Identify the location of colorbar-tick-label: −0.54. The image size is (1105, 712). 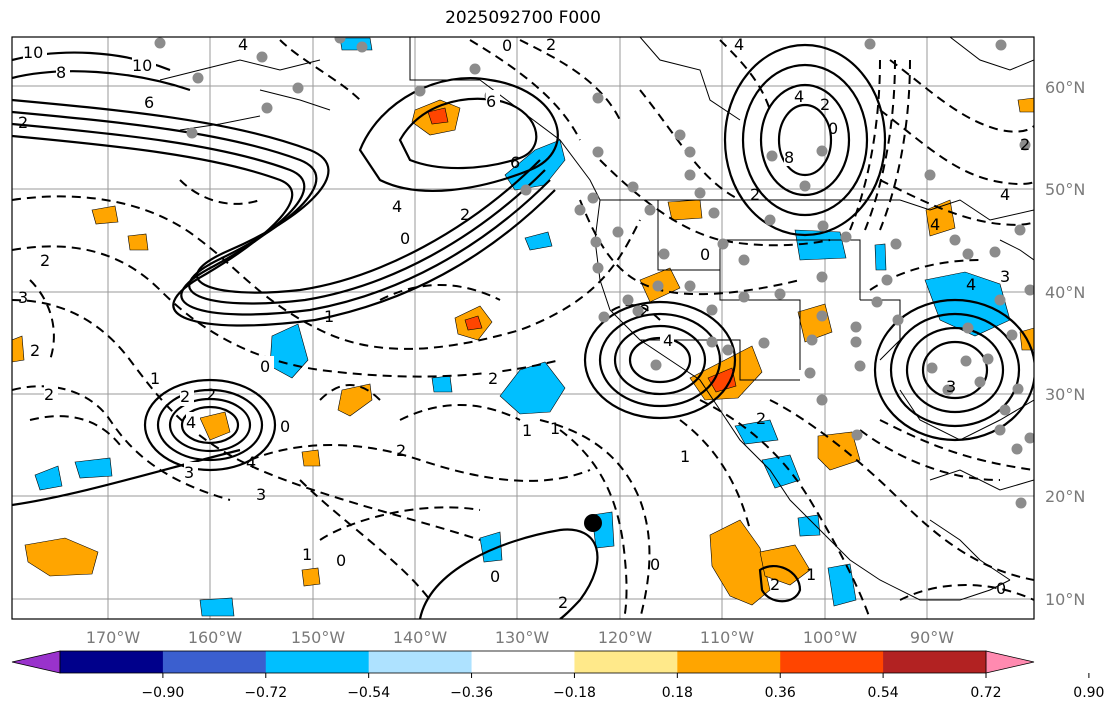
(368, 693).